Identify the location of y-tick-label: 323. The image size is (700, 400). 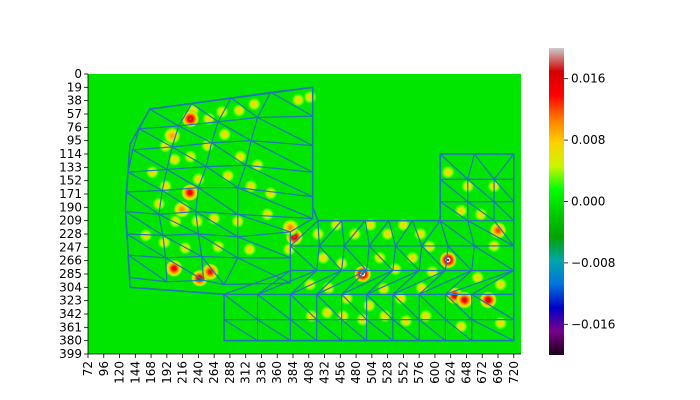
(70, 301).